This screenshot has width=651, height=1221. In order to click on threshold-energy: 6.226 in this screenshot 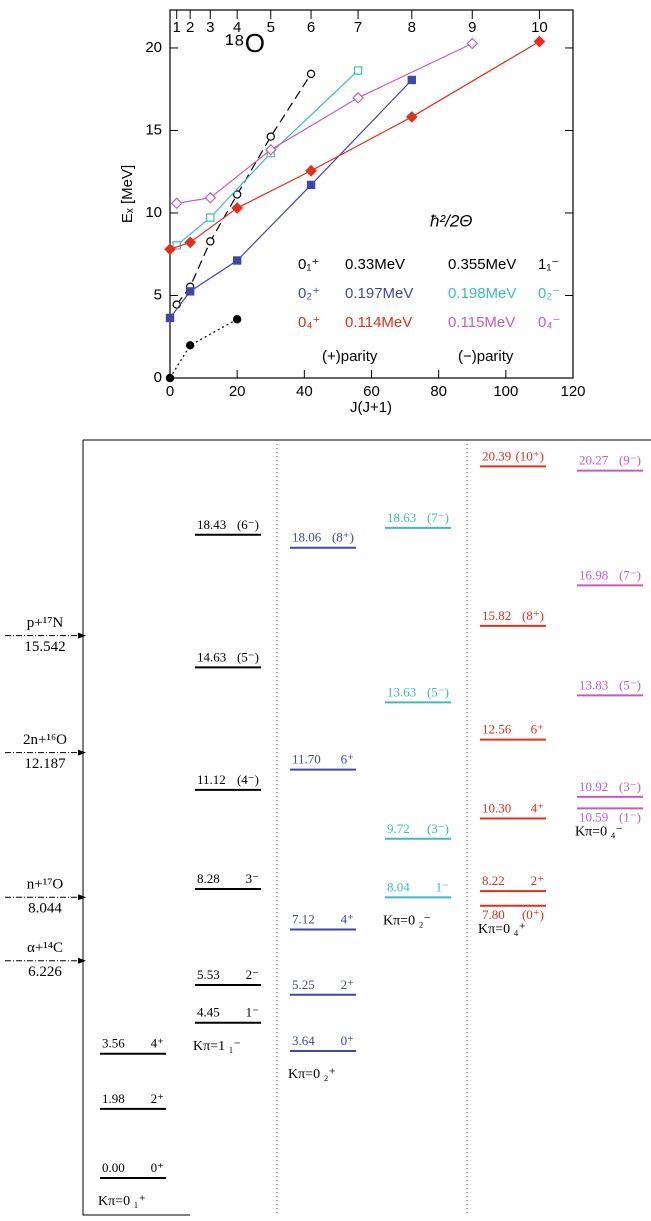, I will do `click(45, 972)`.